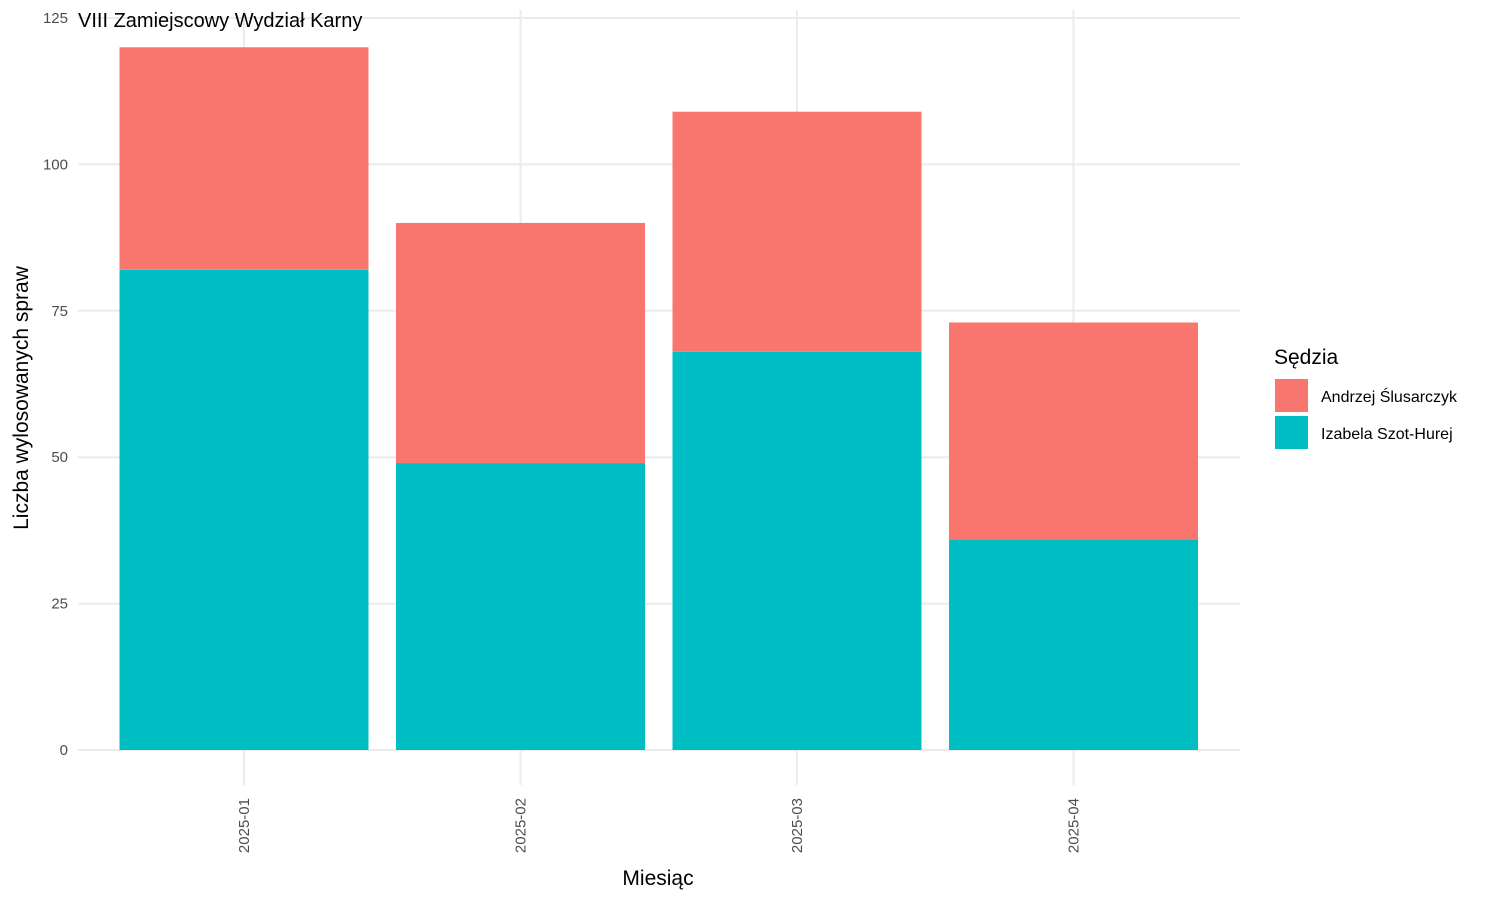 This screenshot has width=1500, height=900. I want to click on bar-segment-2025-04-andrzej, so click(1073, 431).